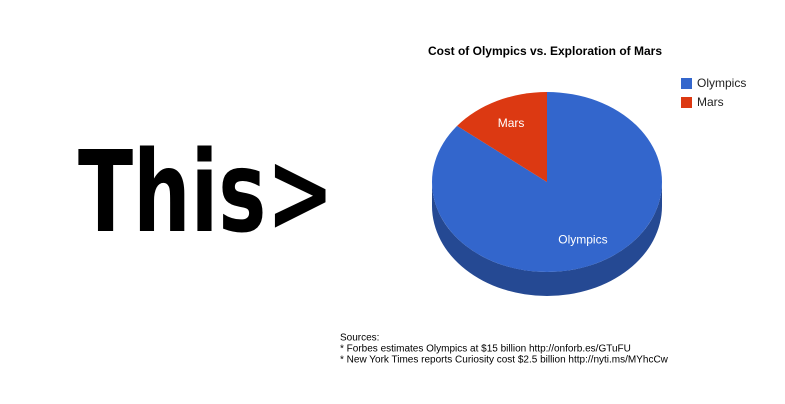 The height and width of the screenshot is (404, 785). Describe the element at coordinates (359, 338) in the screenshot. I see `sources-heading: Sources:` at that location.